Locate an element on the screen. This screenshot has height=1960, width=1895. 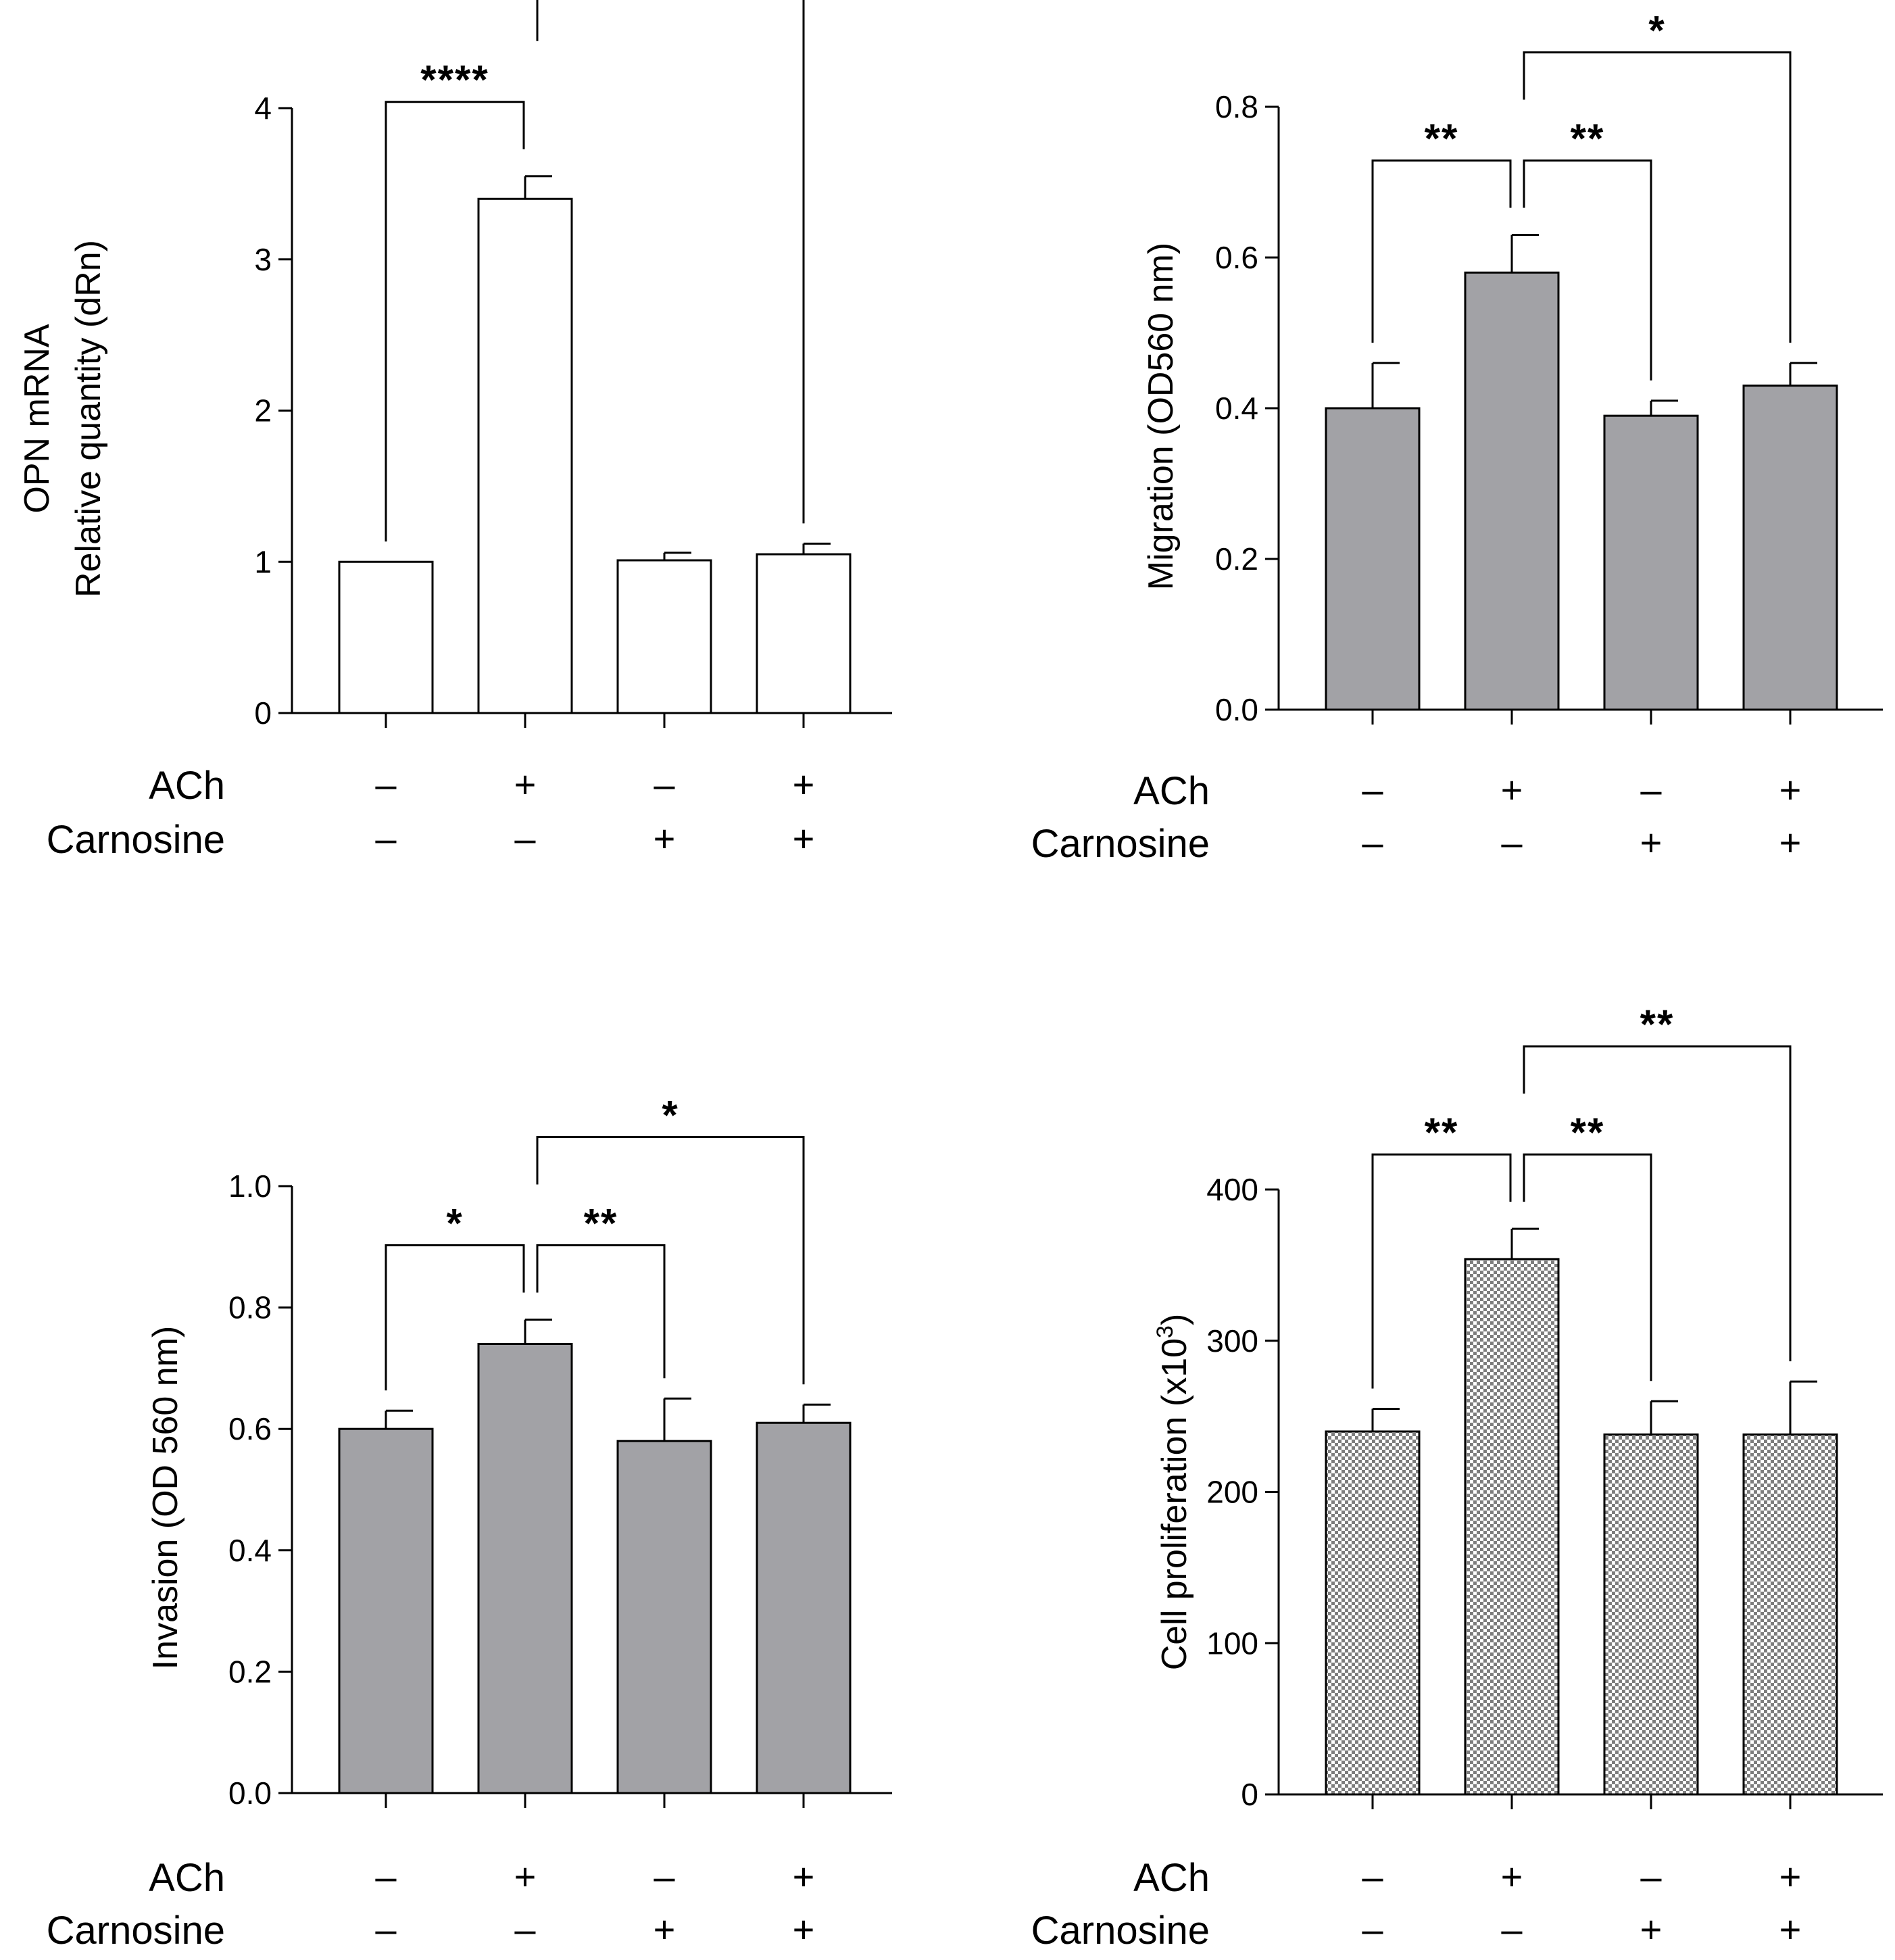
y-axis-label: Migration (OD560 nm) is located at coordinates (1161, 416).